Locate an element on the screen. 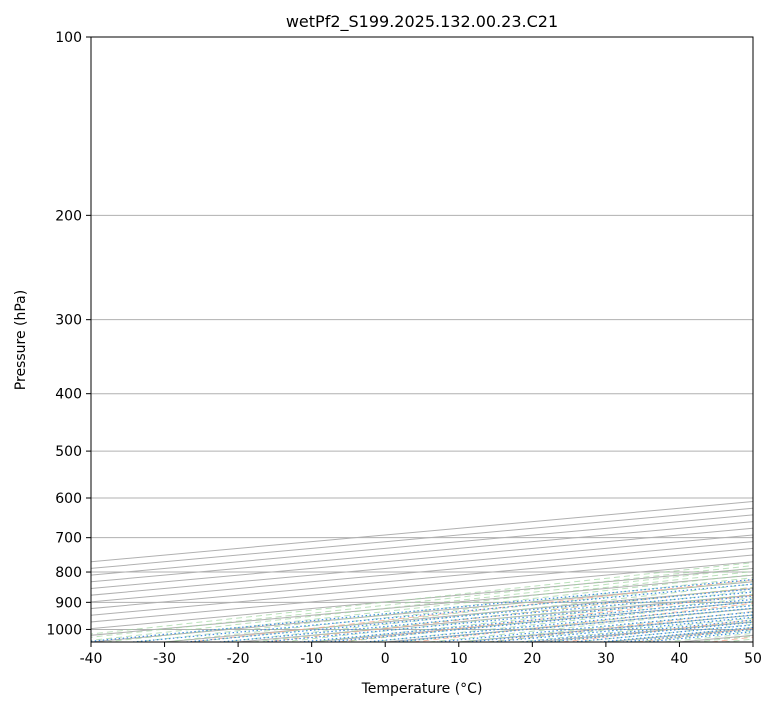 This screenshot has width=775, height=708. x-axis-title: Temperature (°C) is located at coordinates (422, 689).